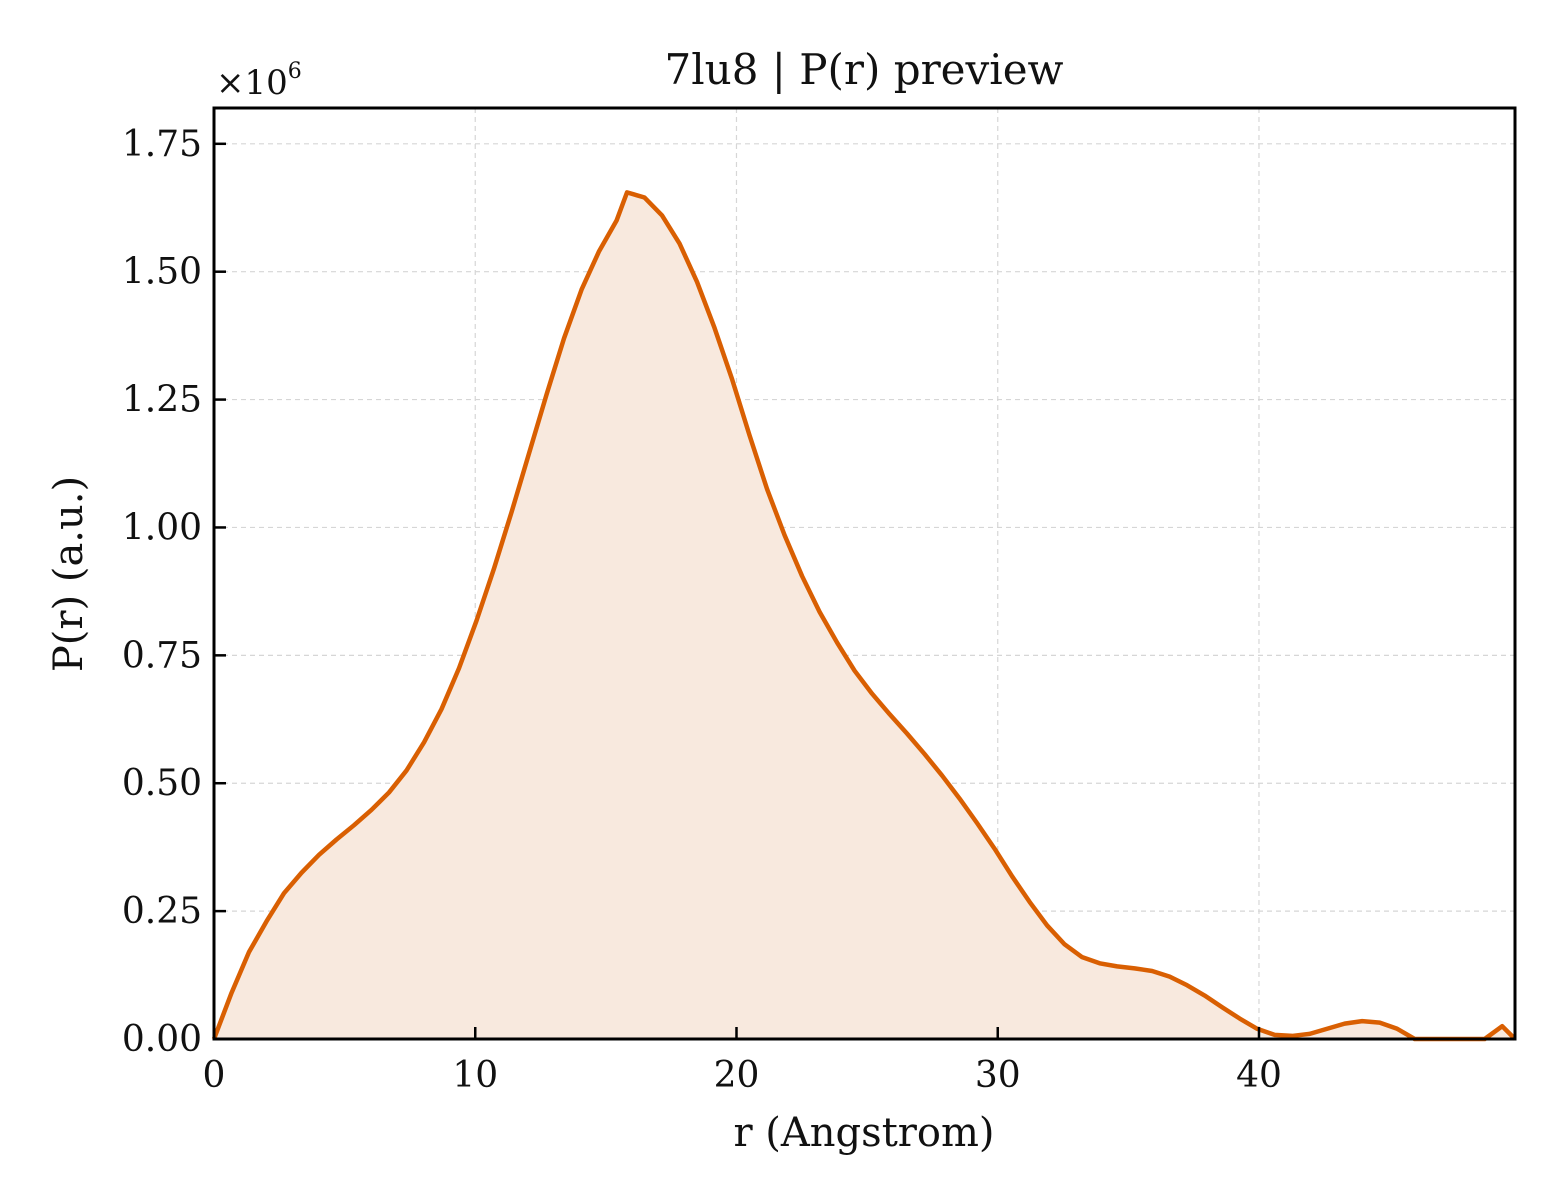  Describe the element at coordinates (162, 527) in the screenshot. I see `y-tick-label: 1.00` at that location.